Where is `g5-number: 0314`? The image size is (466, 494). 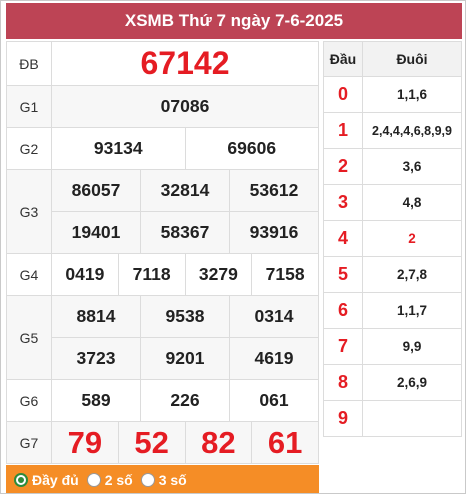 g5-number: 0314 is located at coordinates (274, 316).